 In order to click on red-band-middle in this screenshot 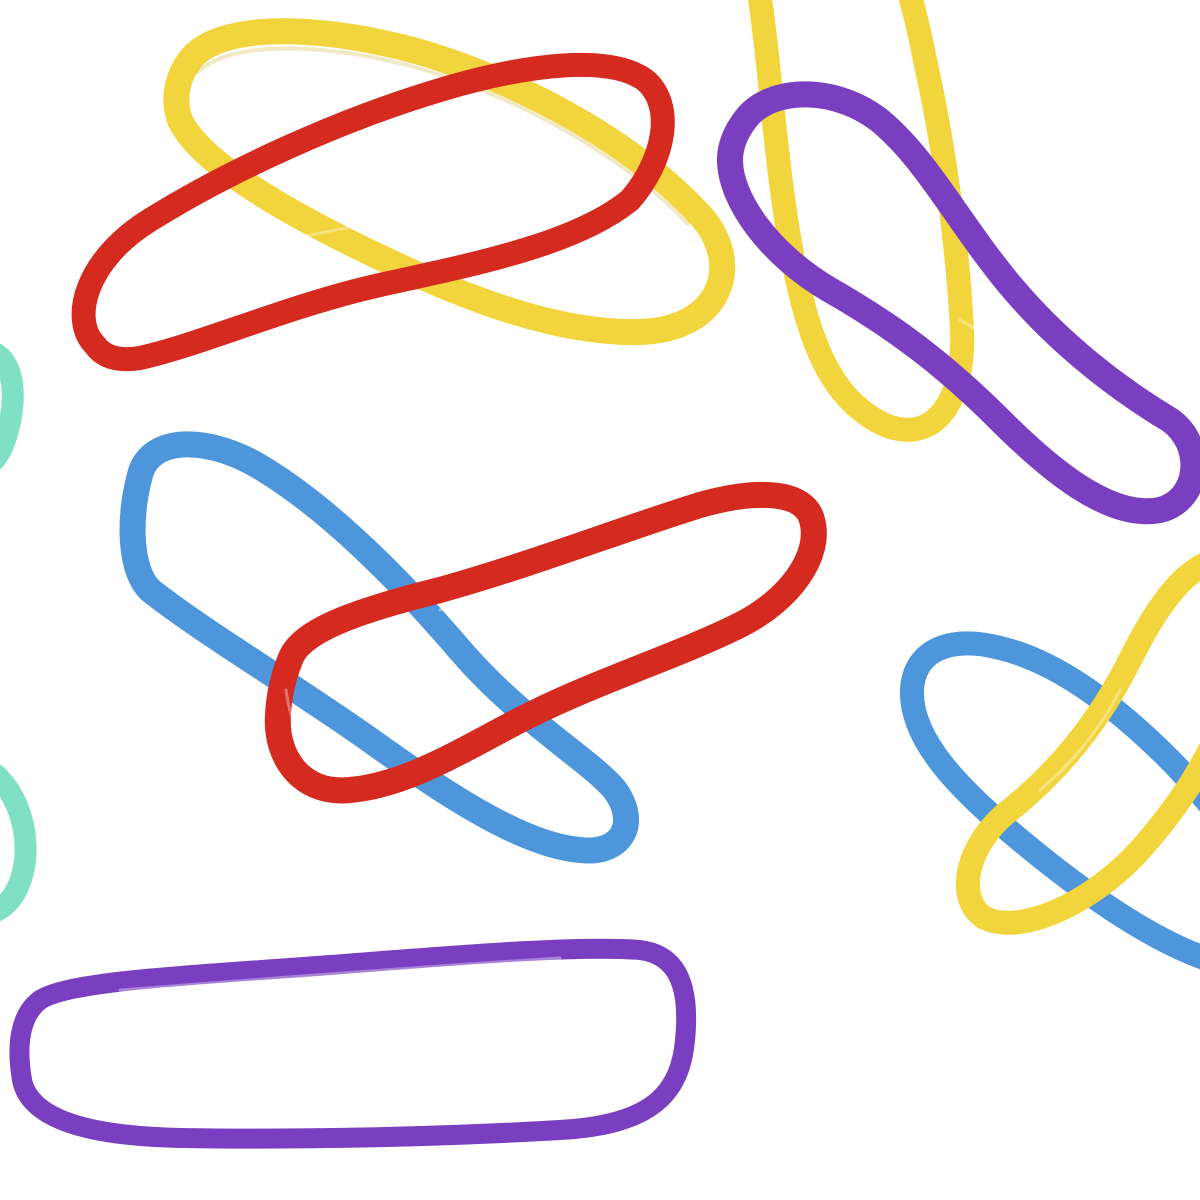, I will do `click(545, 642)`.